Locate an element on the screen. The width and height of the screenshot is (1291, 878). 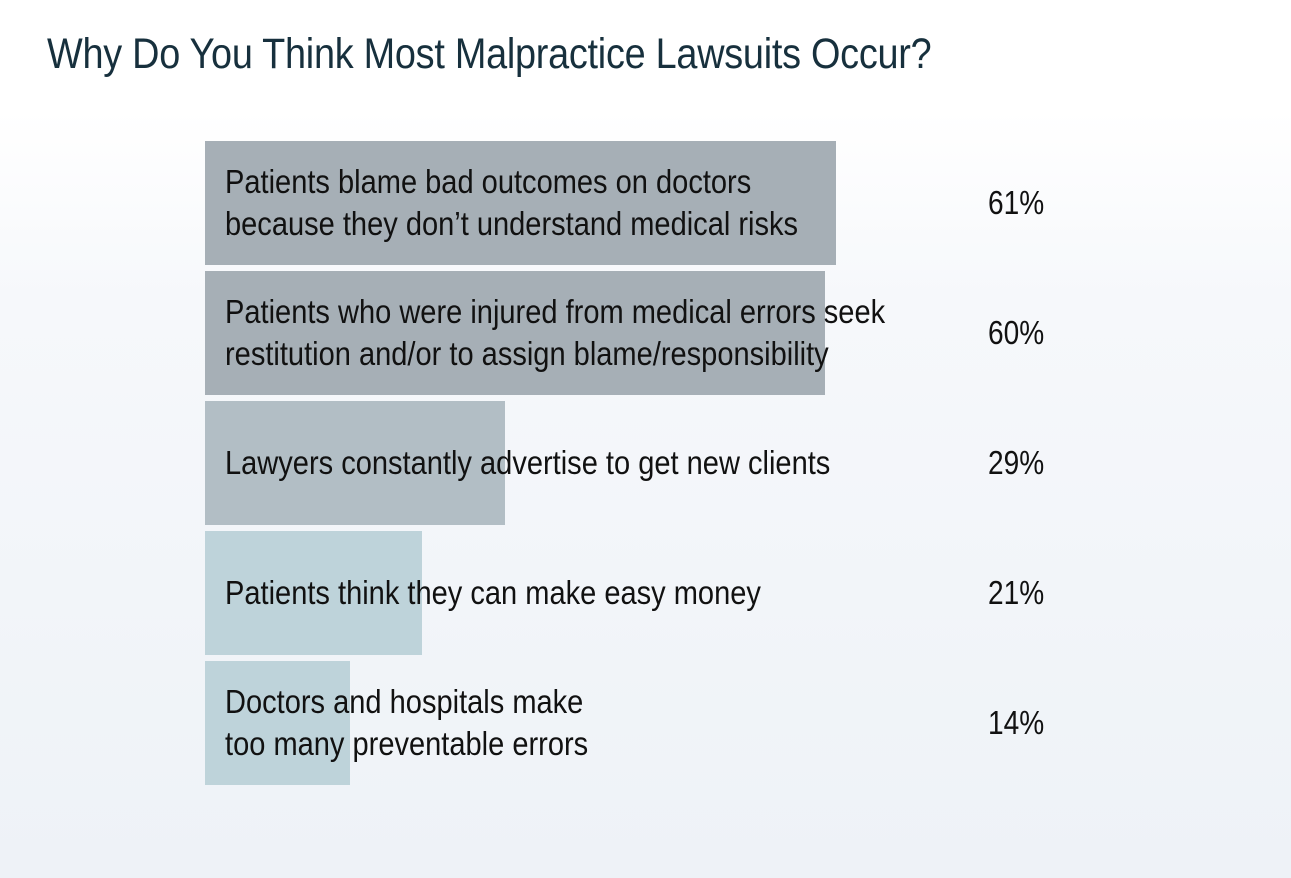
value-label-2: 60% is located at coordinates (1016, 332).